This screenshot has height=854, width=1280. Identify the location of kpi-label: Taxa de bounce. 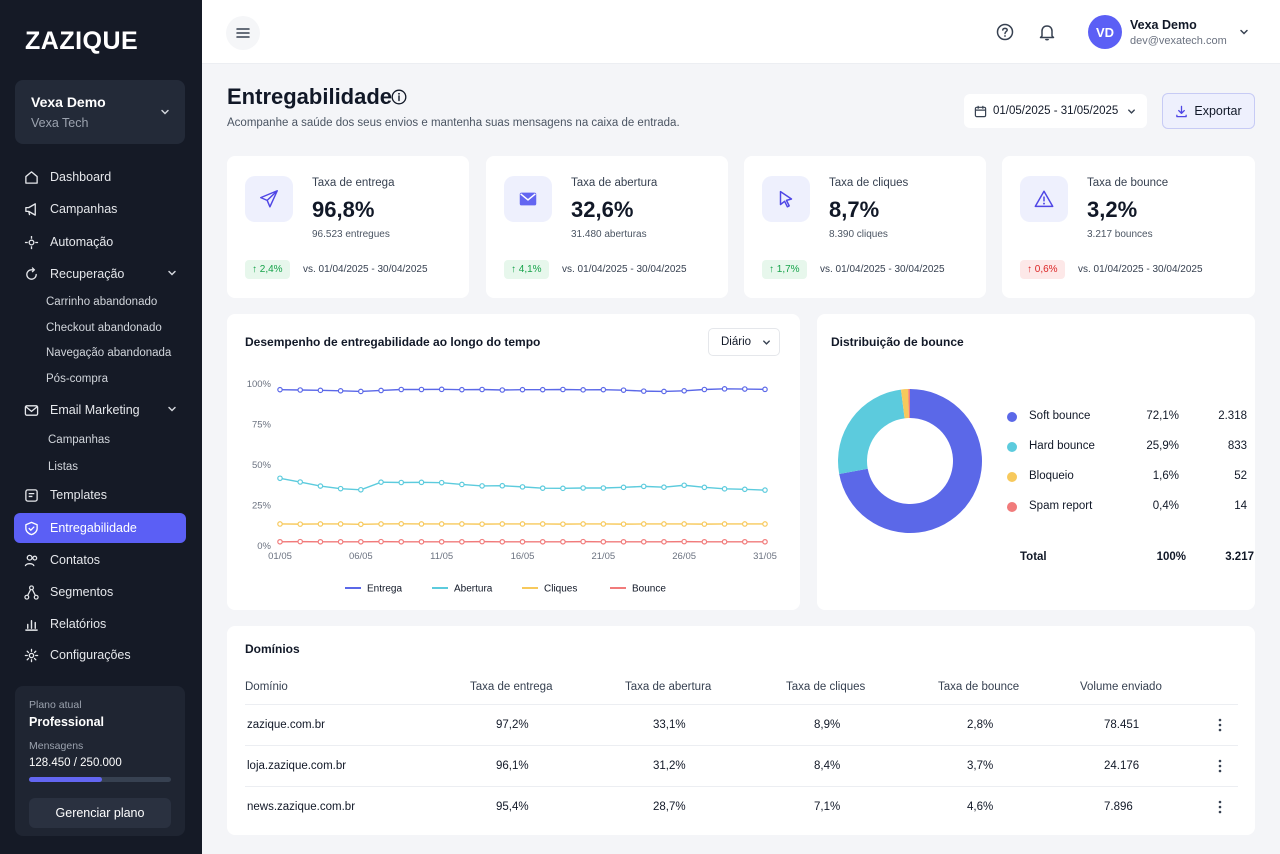
(1128, 183).